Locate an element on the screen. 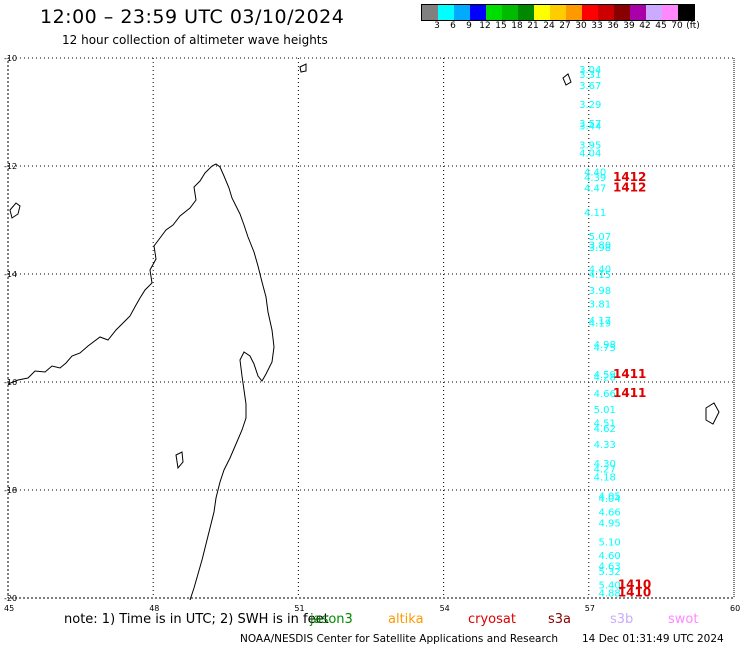  color-scale-label: 70 is located at coordinates (677, 26).